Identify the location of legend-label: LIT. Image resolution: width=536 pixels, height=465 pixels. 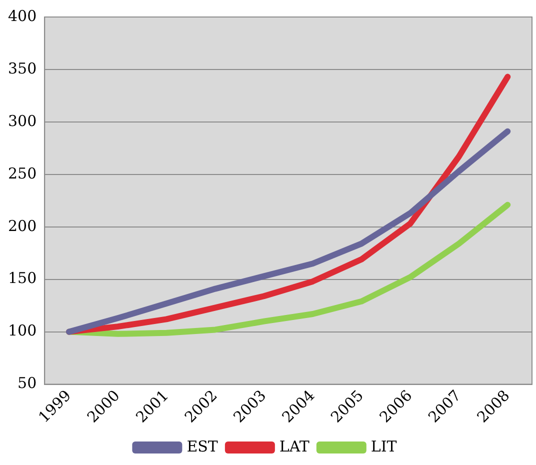
(383, 446).